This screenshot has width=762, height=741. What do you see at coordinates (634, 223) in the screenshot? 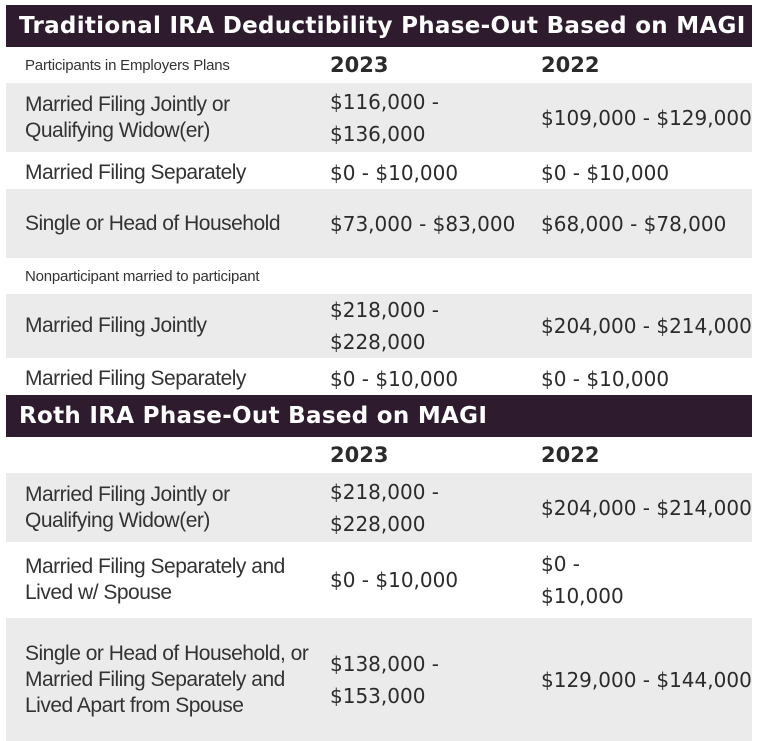
I see `value-2022: $68,000 - $78,000` at bounding box center [634, 223].